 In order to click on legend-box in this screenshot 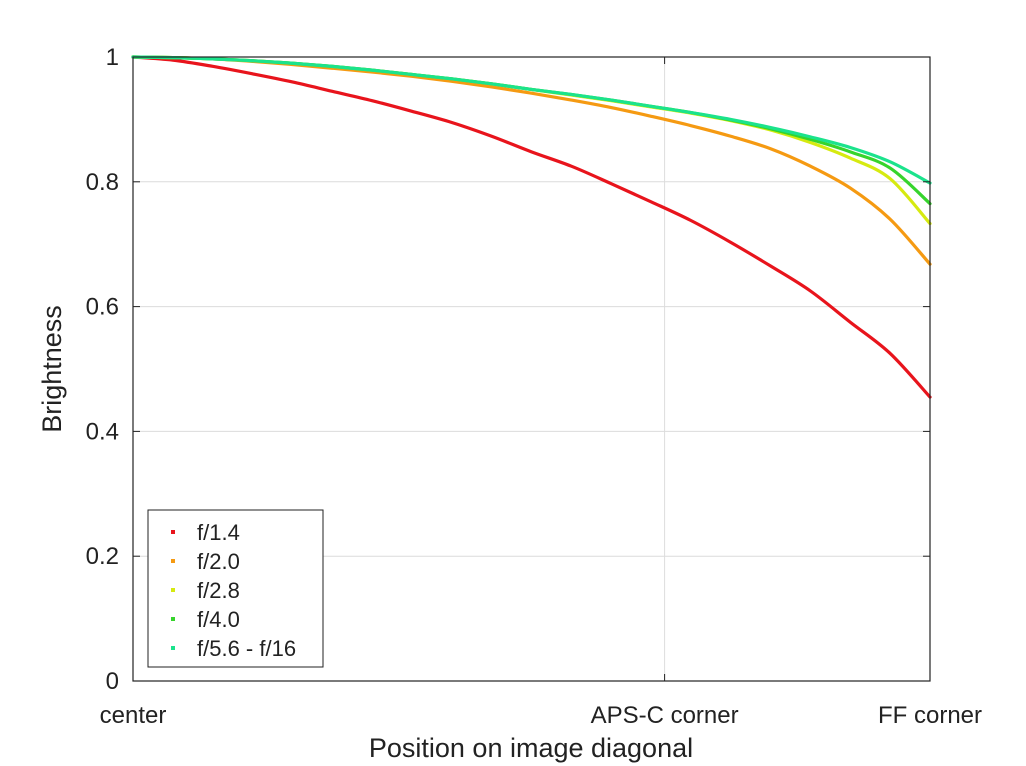, I will do `click(235, 588)`.